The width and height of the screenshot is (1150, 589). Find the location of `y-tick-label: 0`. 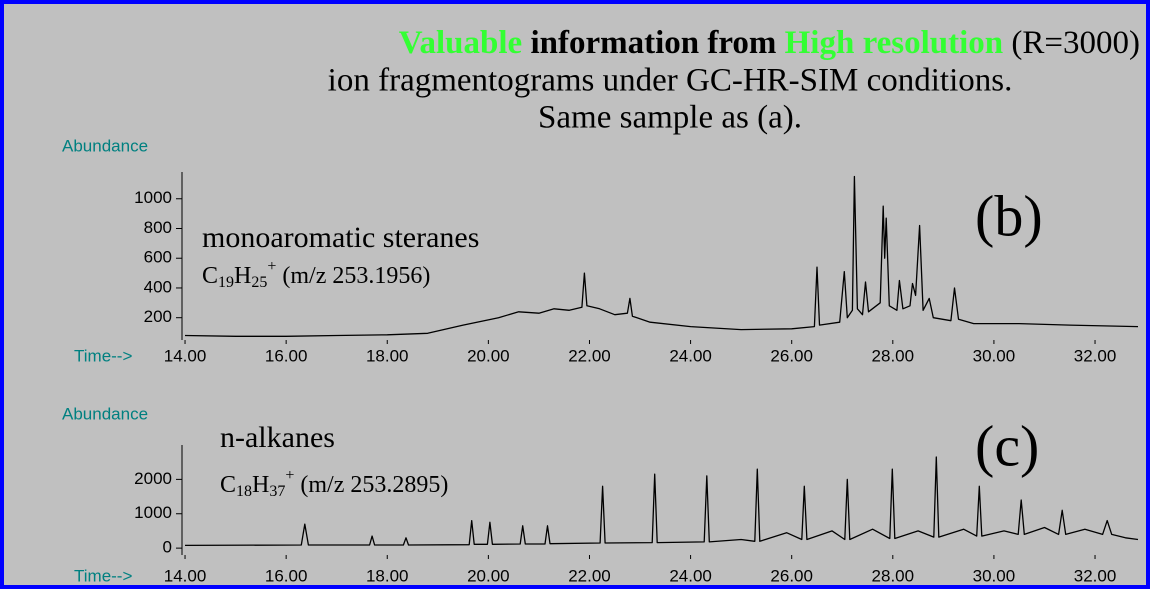

y-tick-label: 0 is located at coordinates (167, 547).